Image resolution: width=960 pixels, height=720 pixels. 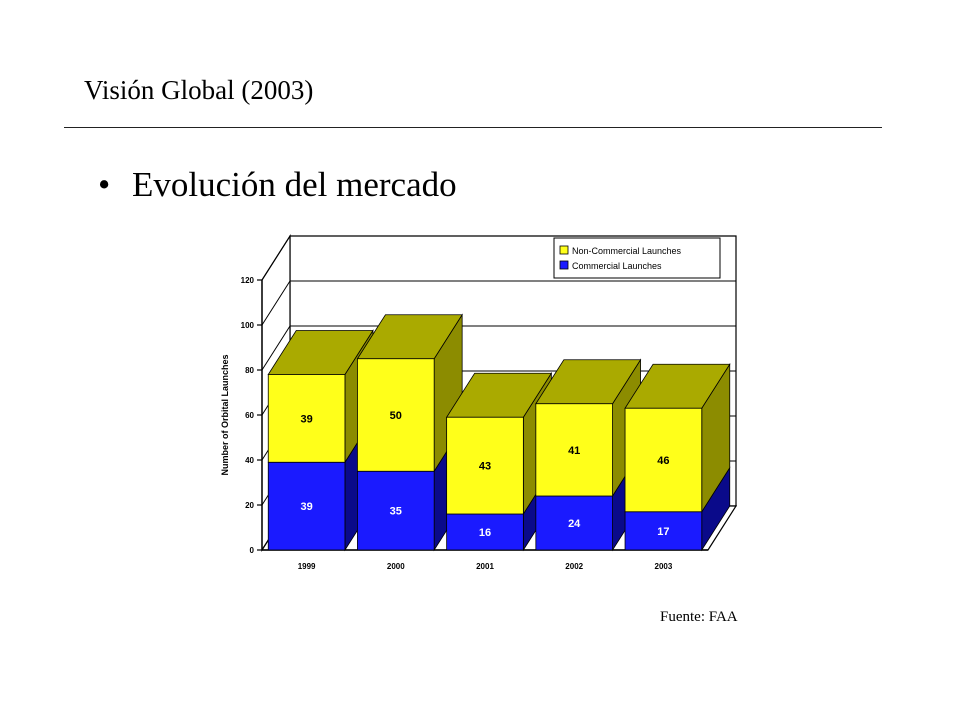 I want to click on x-tick-label: 2001, so click(x=485, y=566).